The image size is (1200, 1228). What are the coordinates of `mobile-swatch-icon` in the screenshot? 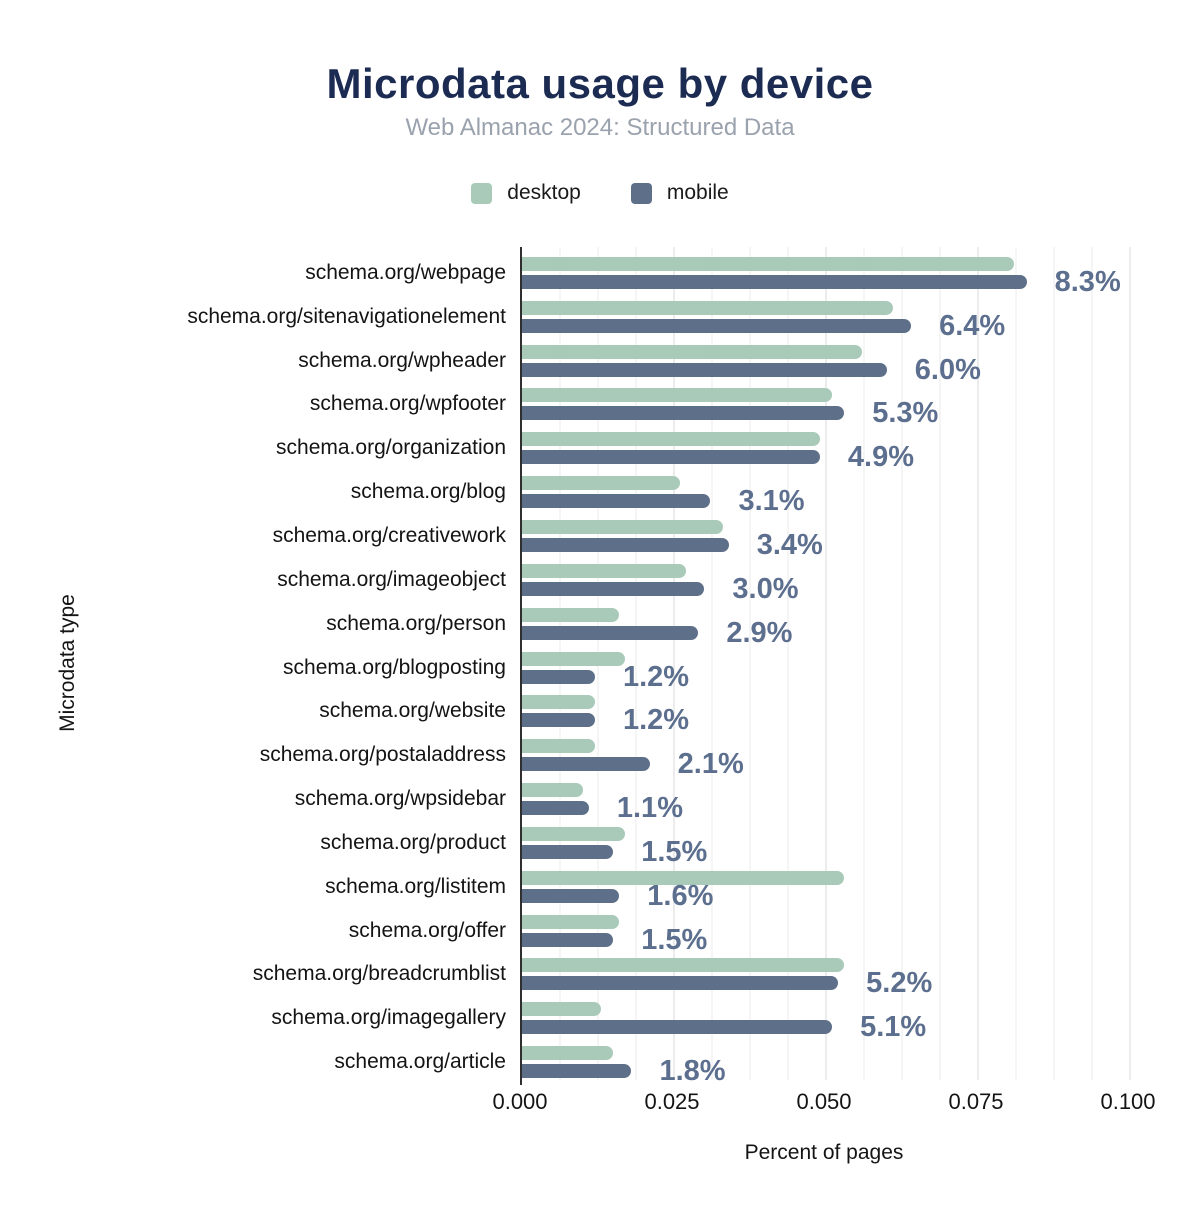 It's located at (641, 193).